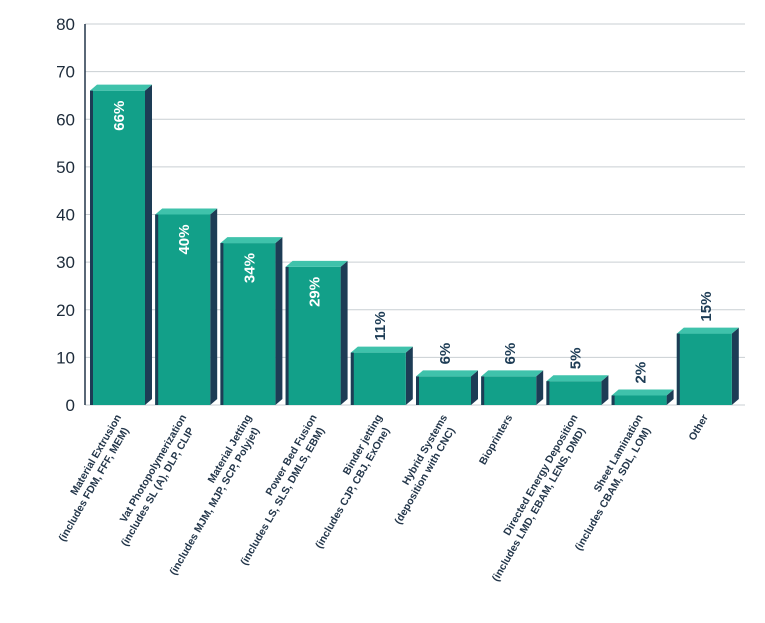  I want to click on y-tick-label: 40, so click(65, 215).